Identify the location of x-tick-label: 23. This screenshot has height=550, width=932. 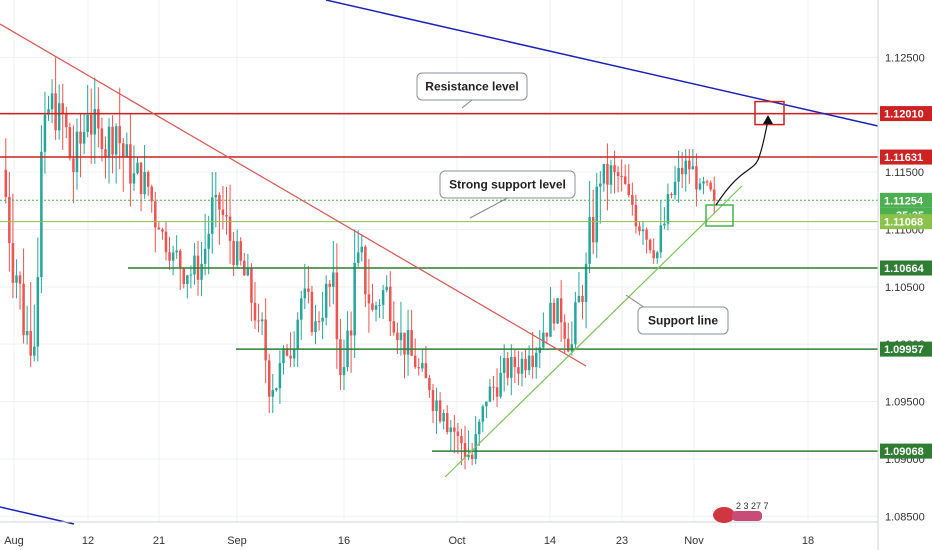
(622, 541).